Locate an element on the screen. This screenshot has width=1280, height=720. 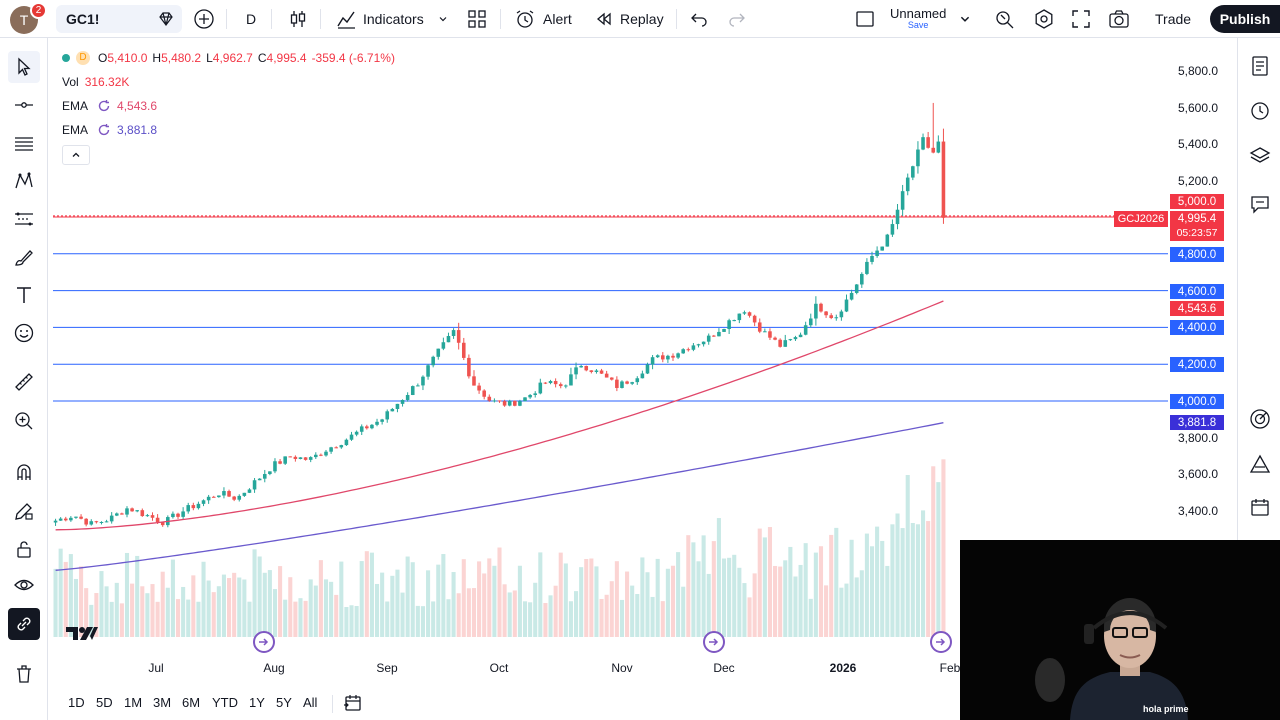
calendar-button is located at coordinates (1260, 507).